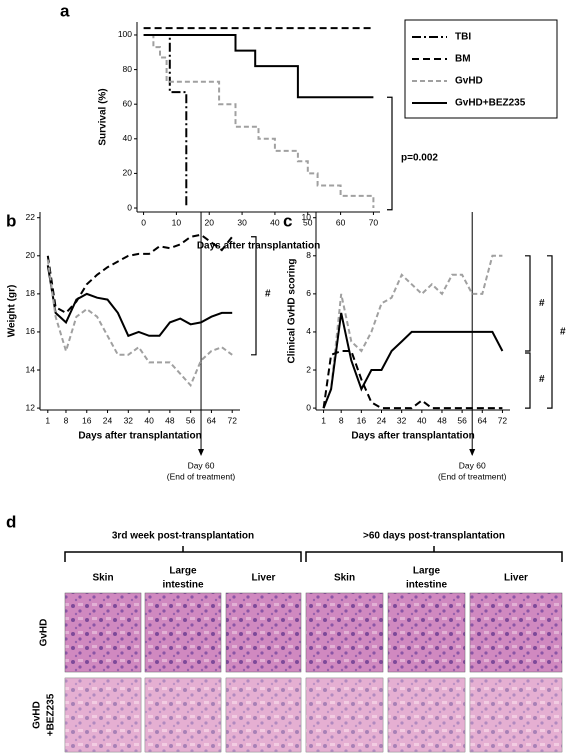 Image resolution: width=567 pixels, height=754 pixels. What do you see at coordinates (427, 571) in the screenshot?
I see `column-label: Large` at bounding box center [427, 571].